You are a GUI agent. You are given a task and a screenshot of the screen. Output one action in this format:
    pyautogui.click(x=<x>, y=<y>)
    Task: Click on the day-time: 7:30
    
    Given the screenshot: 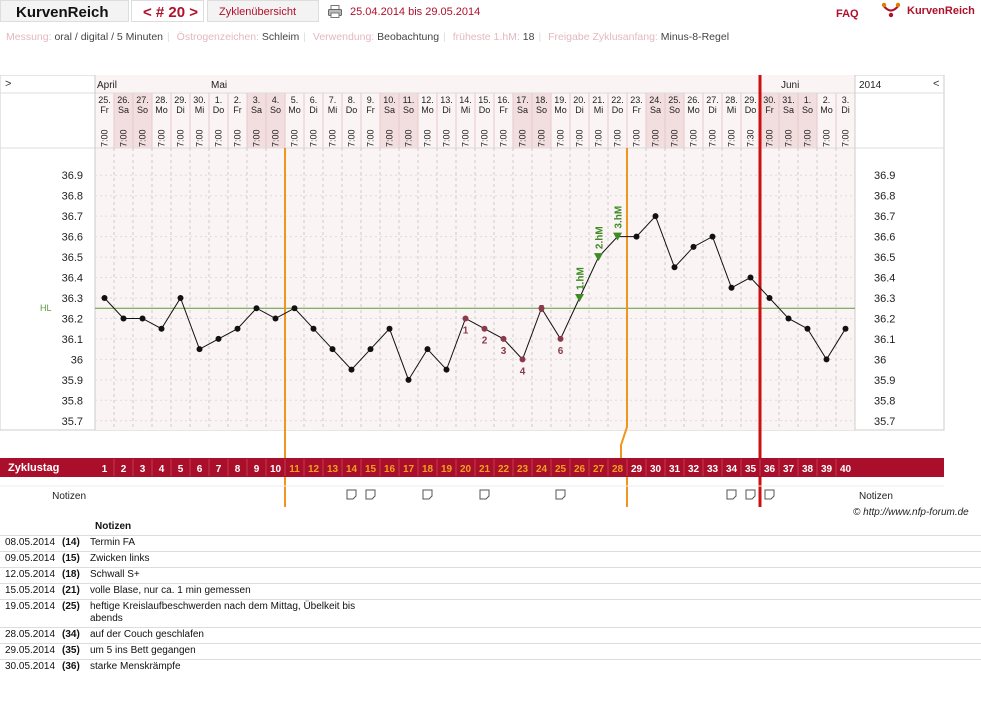 What is the action you would take?
    pyautogui.click(x=751, y=138)
    